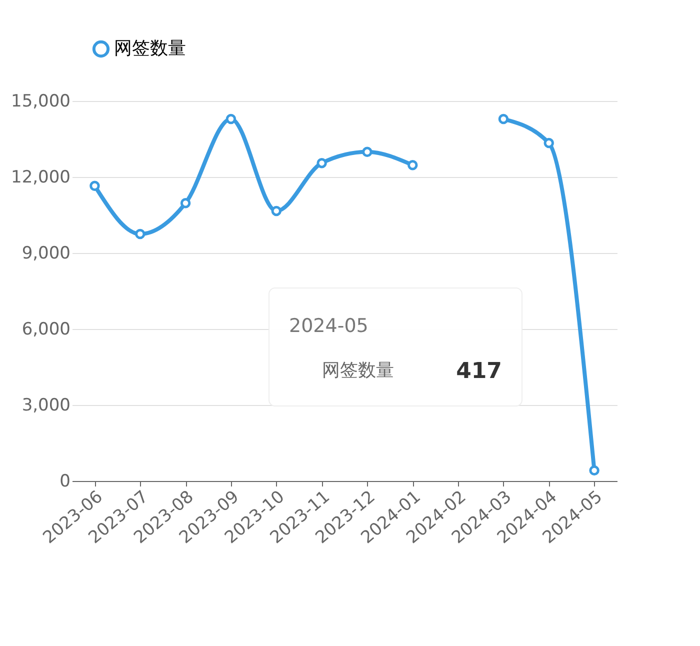  I want to click on annotation: 网签数量, so click(358, 370).